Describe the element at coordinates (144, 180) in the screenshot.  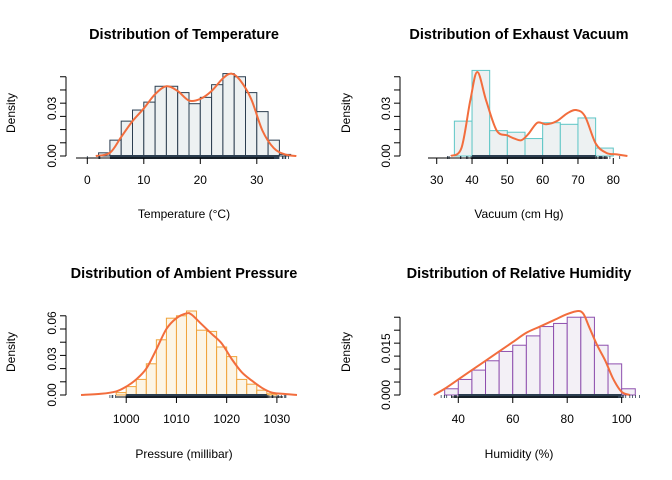
I see `x-tick-label: 10` at that location.